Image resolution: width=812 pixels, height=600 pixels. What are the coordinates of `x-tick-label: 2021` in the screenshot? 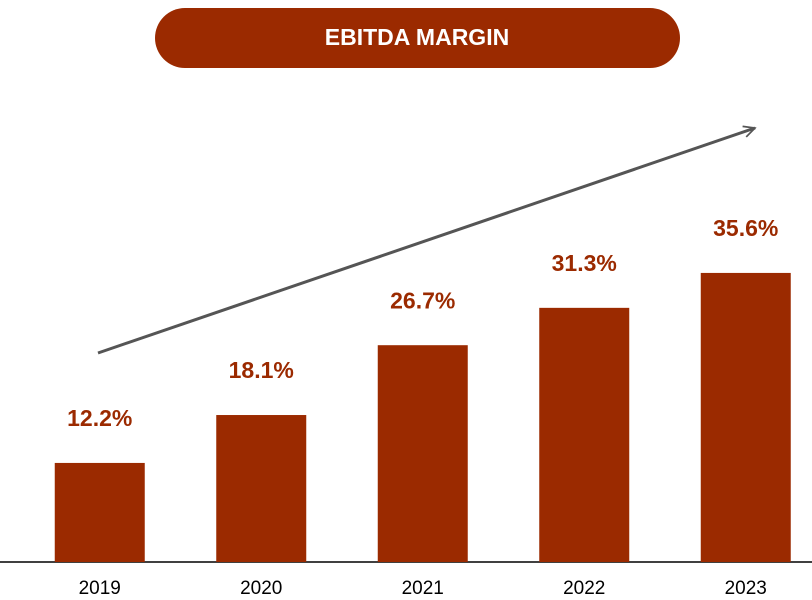 It's located at (423, 588).